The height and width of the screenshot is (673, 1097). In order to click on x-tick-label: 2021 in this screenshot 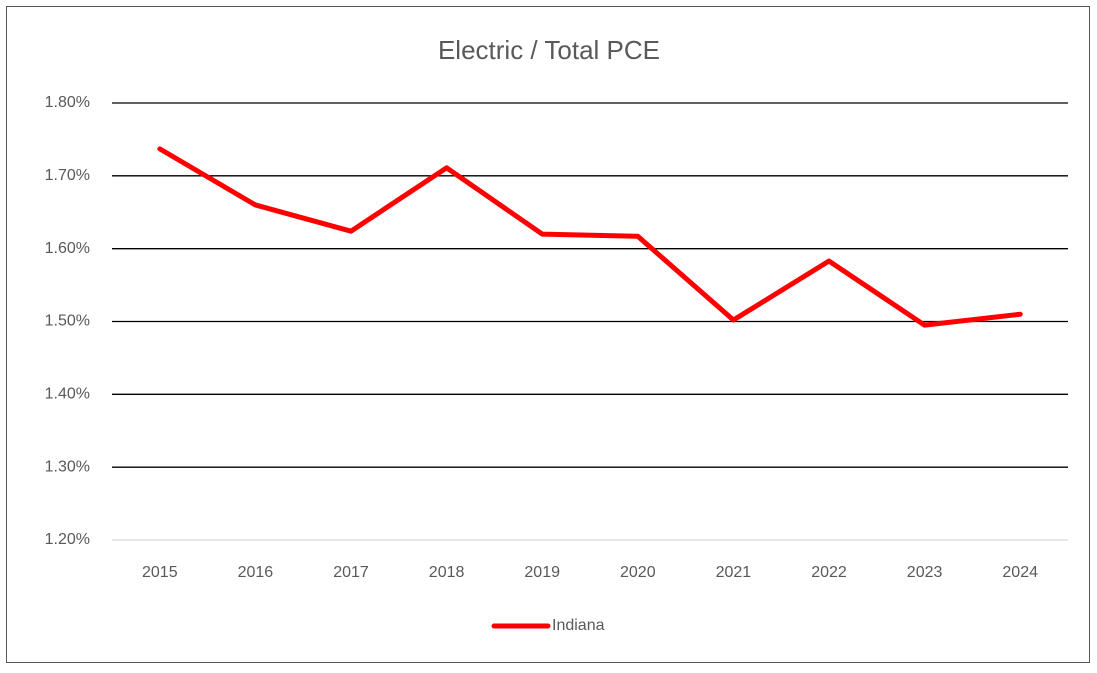, I will do `click(734, 572)`.